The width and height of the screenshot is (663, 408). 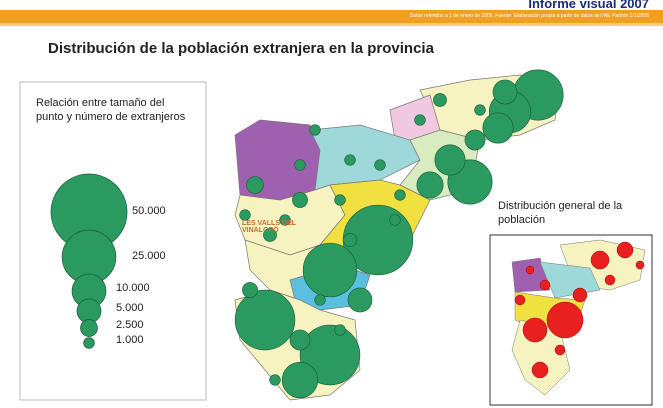 What do you see at coordinates (269, 227) in the screenshot?
I see `region-label: LES VALLS DEL VINALOPÓ` at bounding box center [269, 227].